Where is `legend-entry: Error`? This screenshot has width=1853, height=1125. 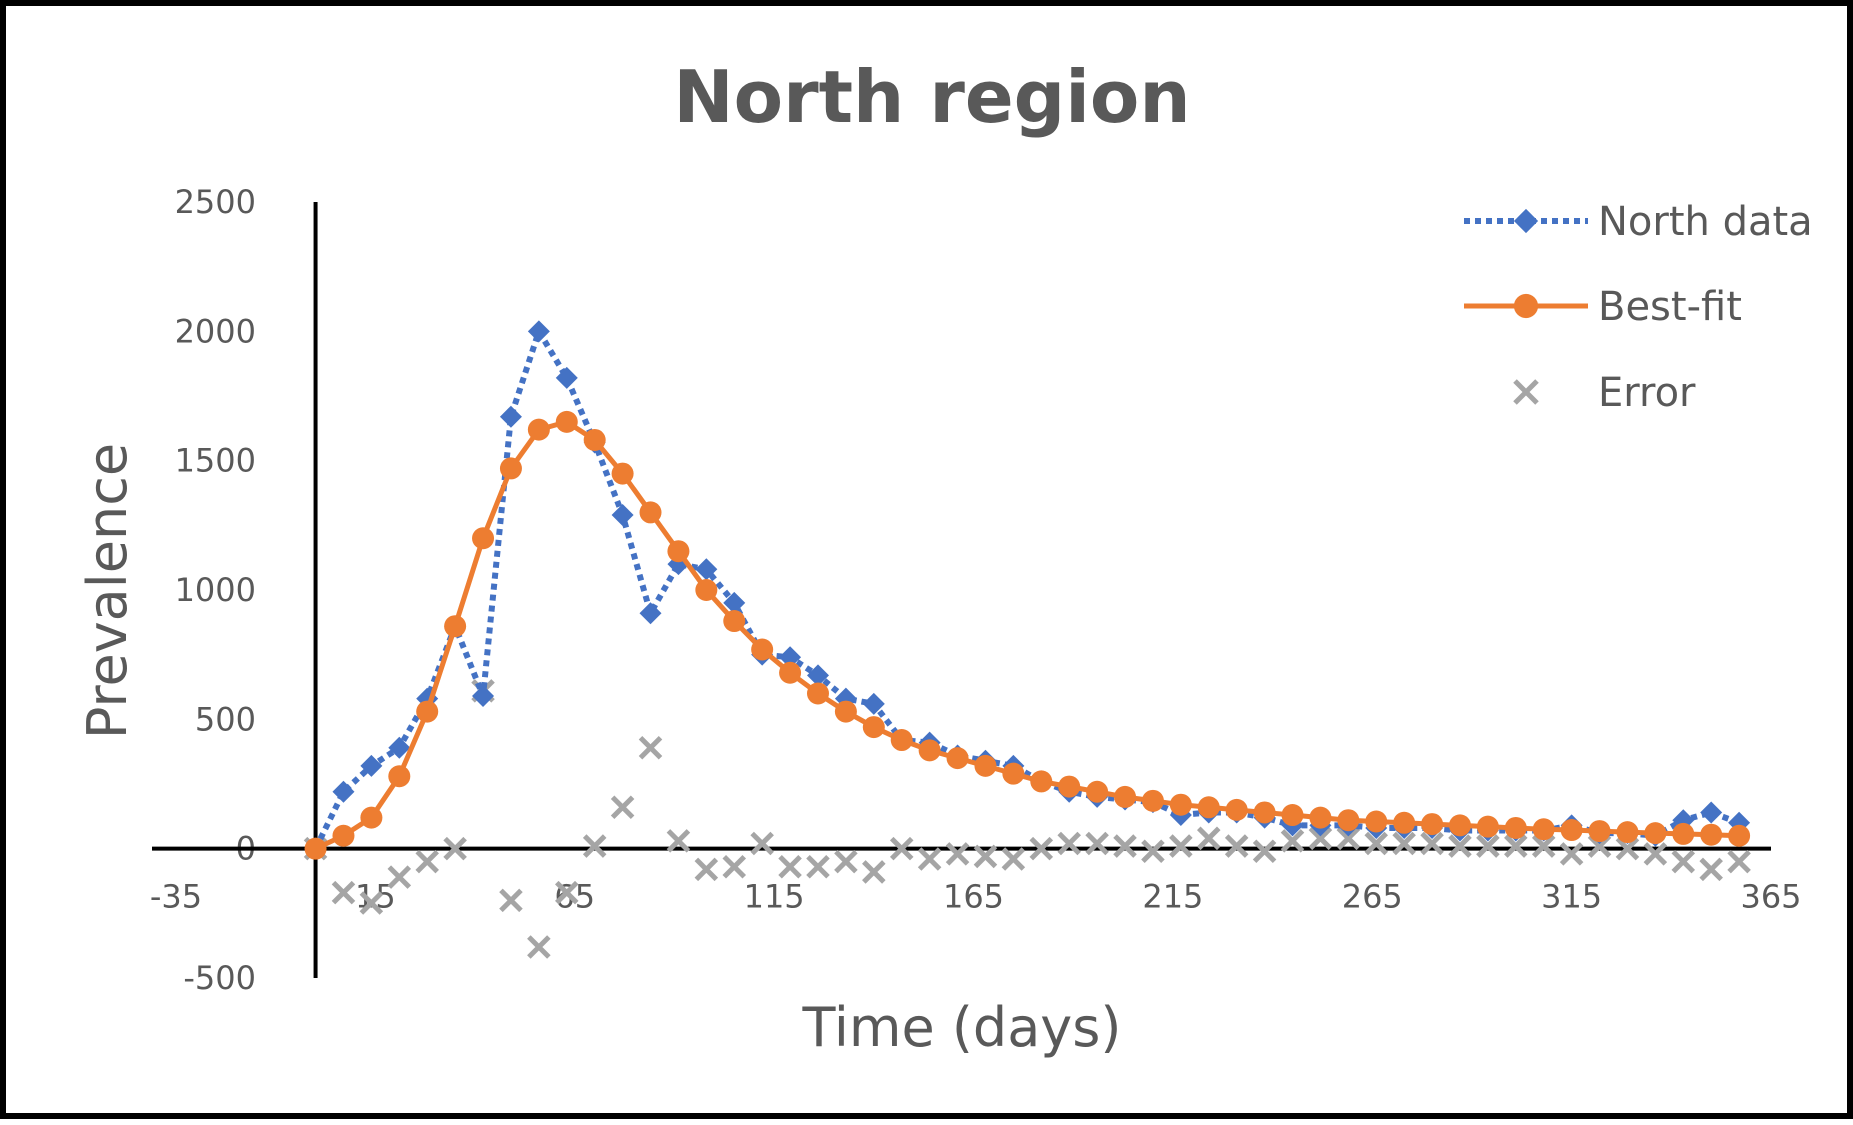
legend-entry: Error is located at coordinates (1604, 393).